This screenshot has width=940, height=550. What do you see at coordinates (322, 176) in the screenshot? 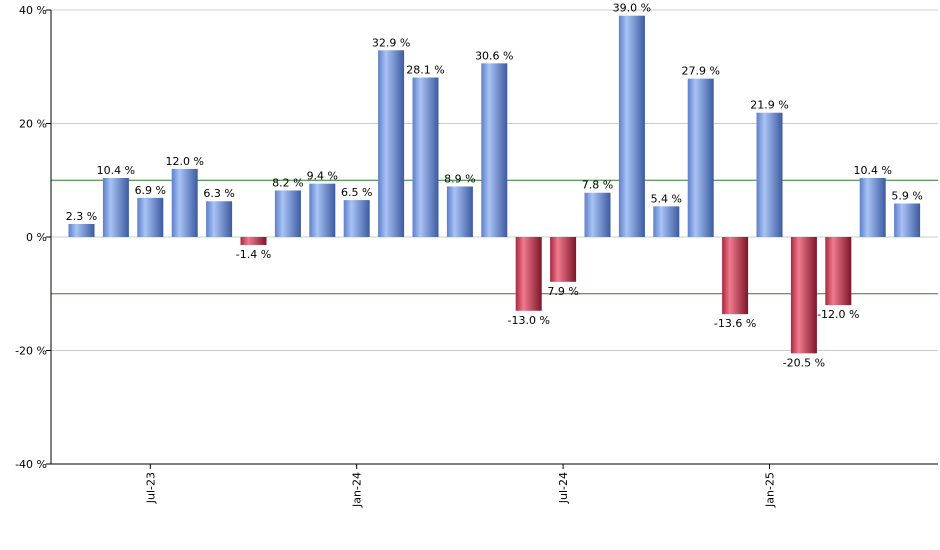
I see `data-label: 9.4 %` at bounding box center [322, 176].